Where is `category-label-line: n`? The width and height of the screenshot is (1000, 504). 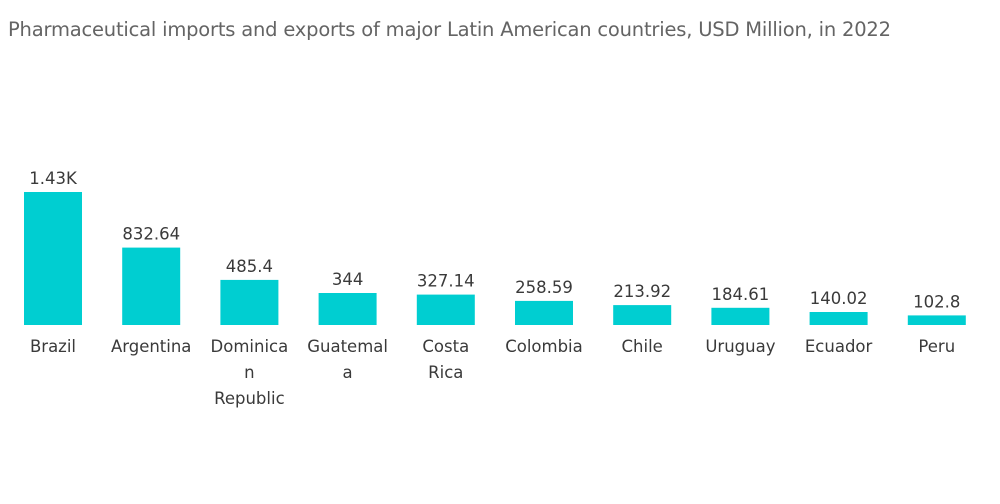
category-label-line: n is located at coordinates (249, 372).